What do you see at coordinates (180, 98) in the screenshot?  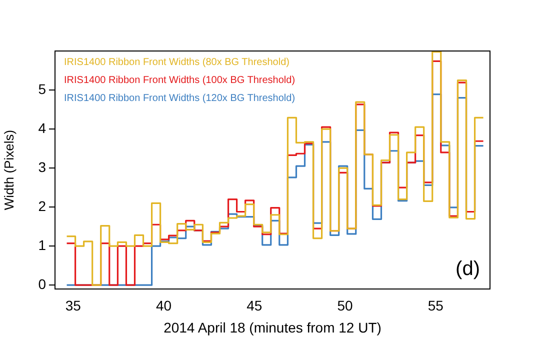 I see `text: IRIS1400 Ribbon Front Widths (120x BG Threshold)` at bounding box center [180, 98].